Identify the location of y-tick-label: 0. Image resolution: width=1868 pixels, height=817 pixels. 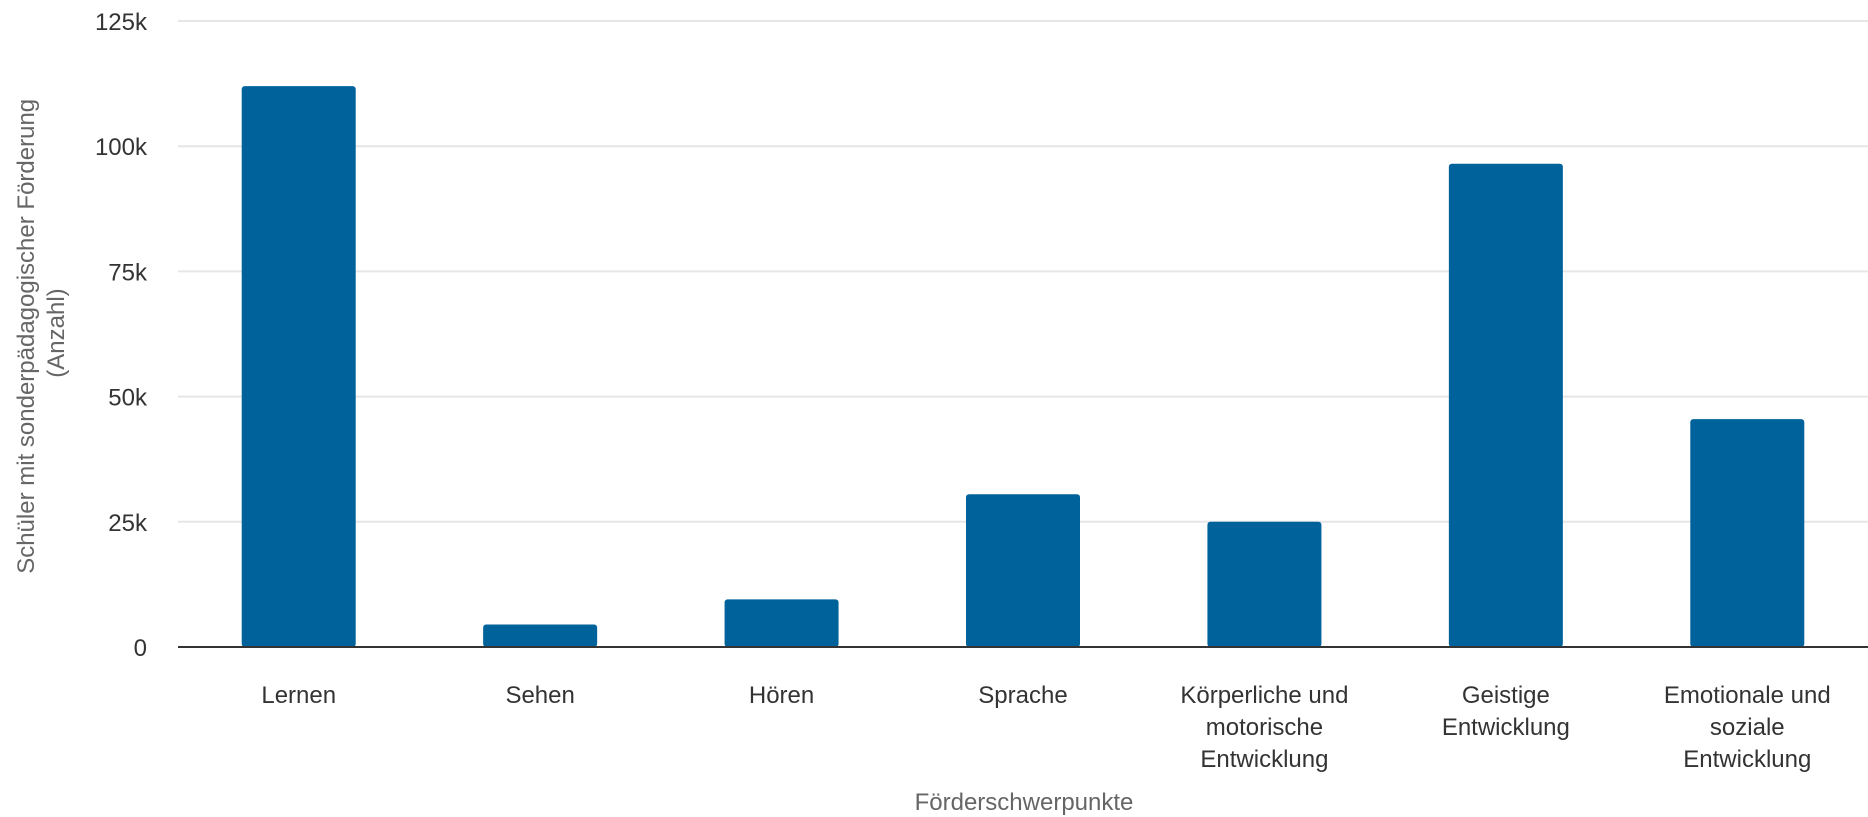
(140, 648).